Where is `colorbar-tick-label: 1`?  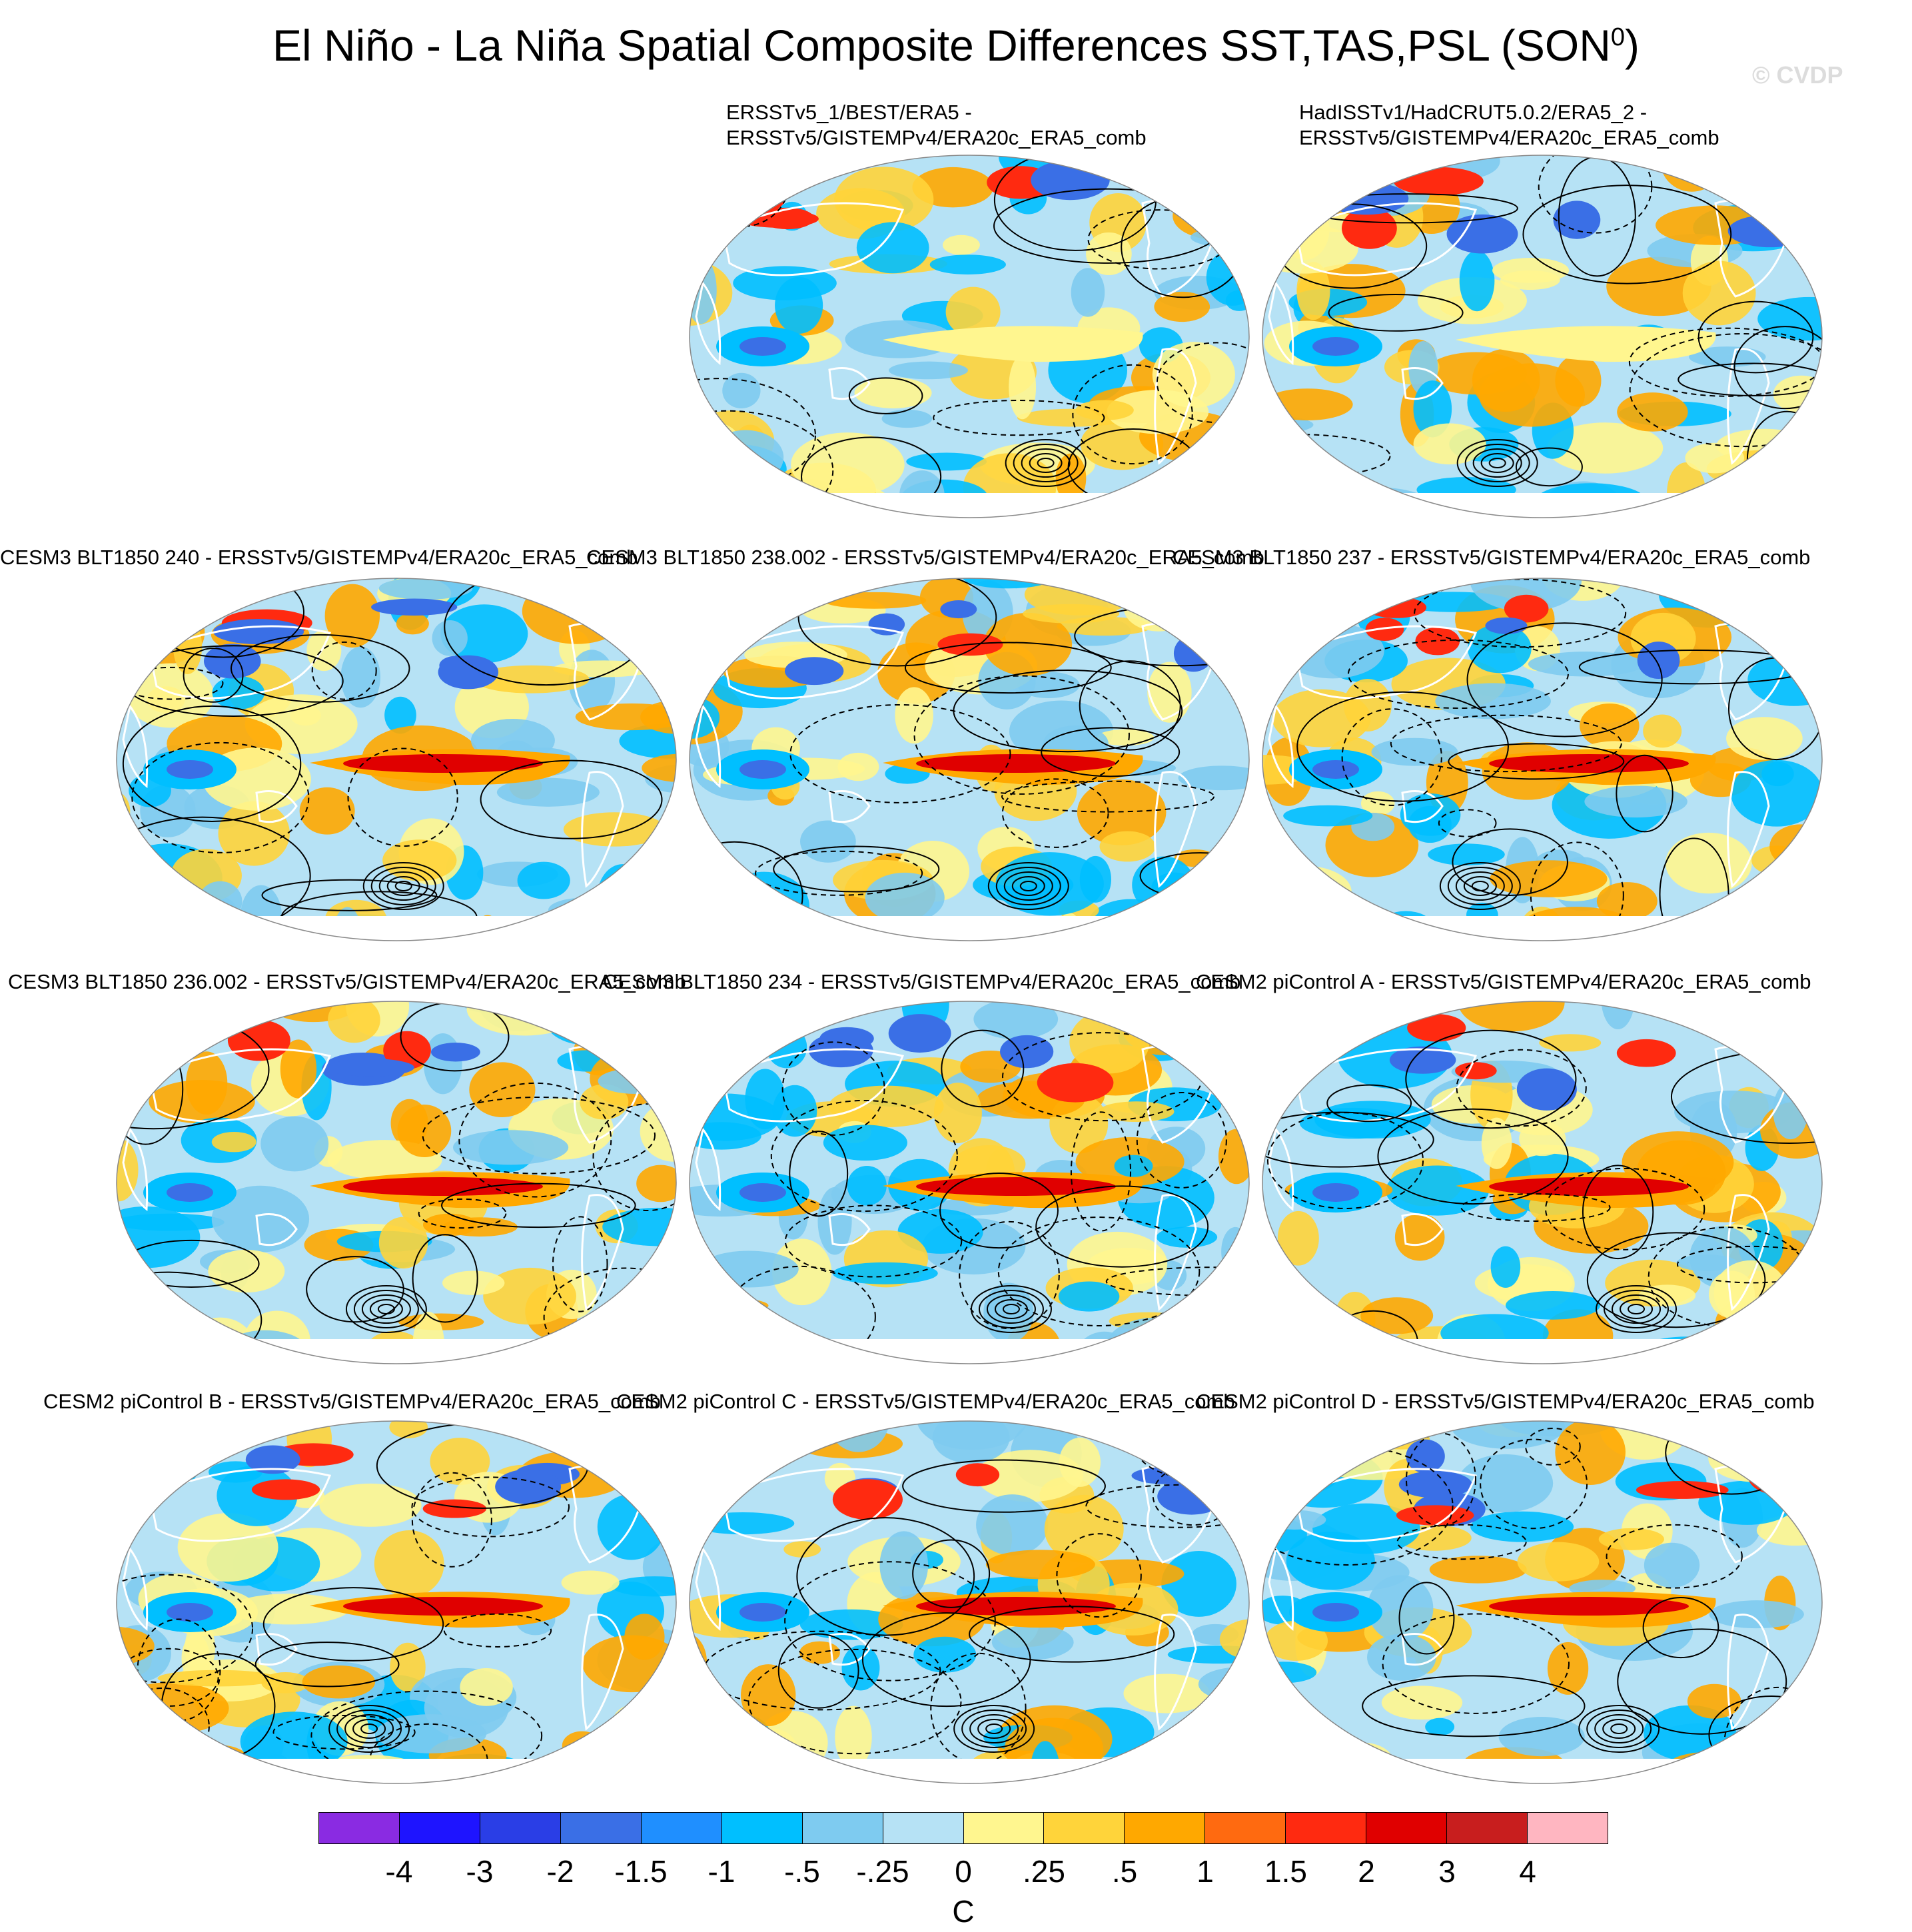 colorbar-tick-label: 1 is located at coordinates (1205, 1871).